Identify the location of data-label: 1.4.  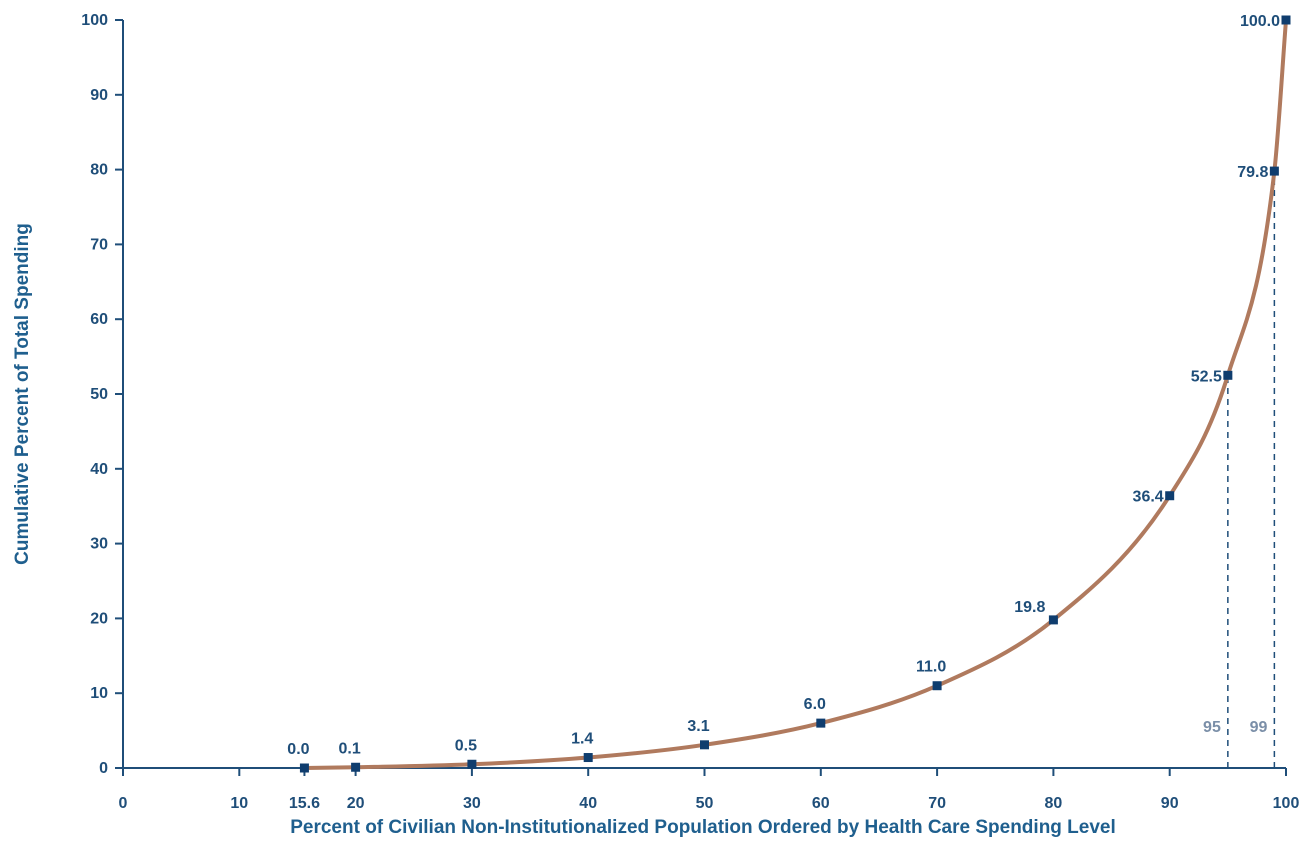
(582, 739).